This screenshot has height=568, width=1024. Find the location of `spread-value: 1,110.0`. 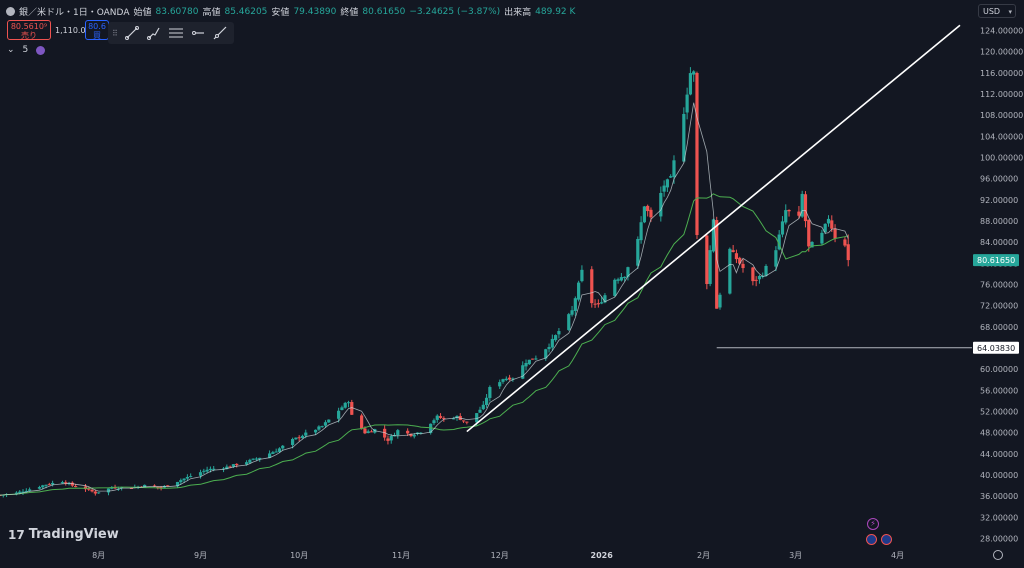

spread-value: 1,110.0 is located at coordinates (70, 30).